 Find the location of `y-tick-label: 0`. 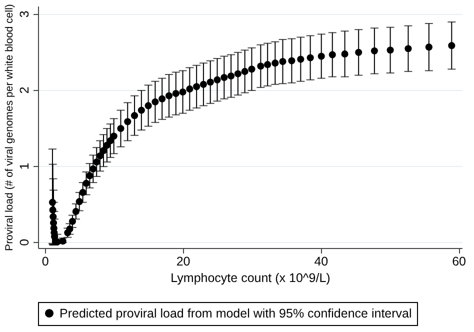

y-tick-label: 0 is located at coordinates (25, 242).